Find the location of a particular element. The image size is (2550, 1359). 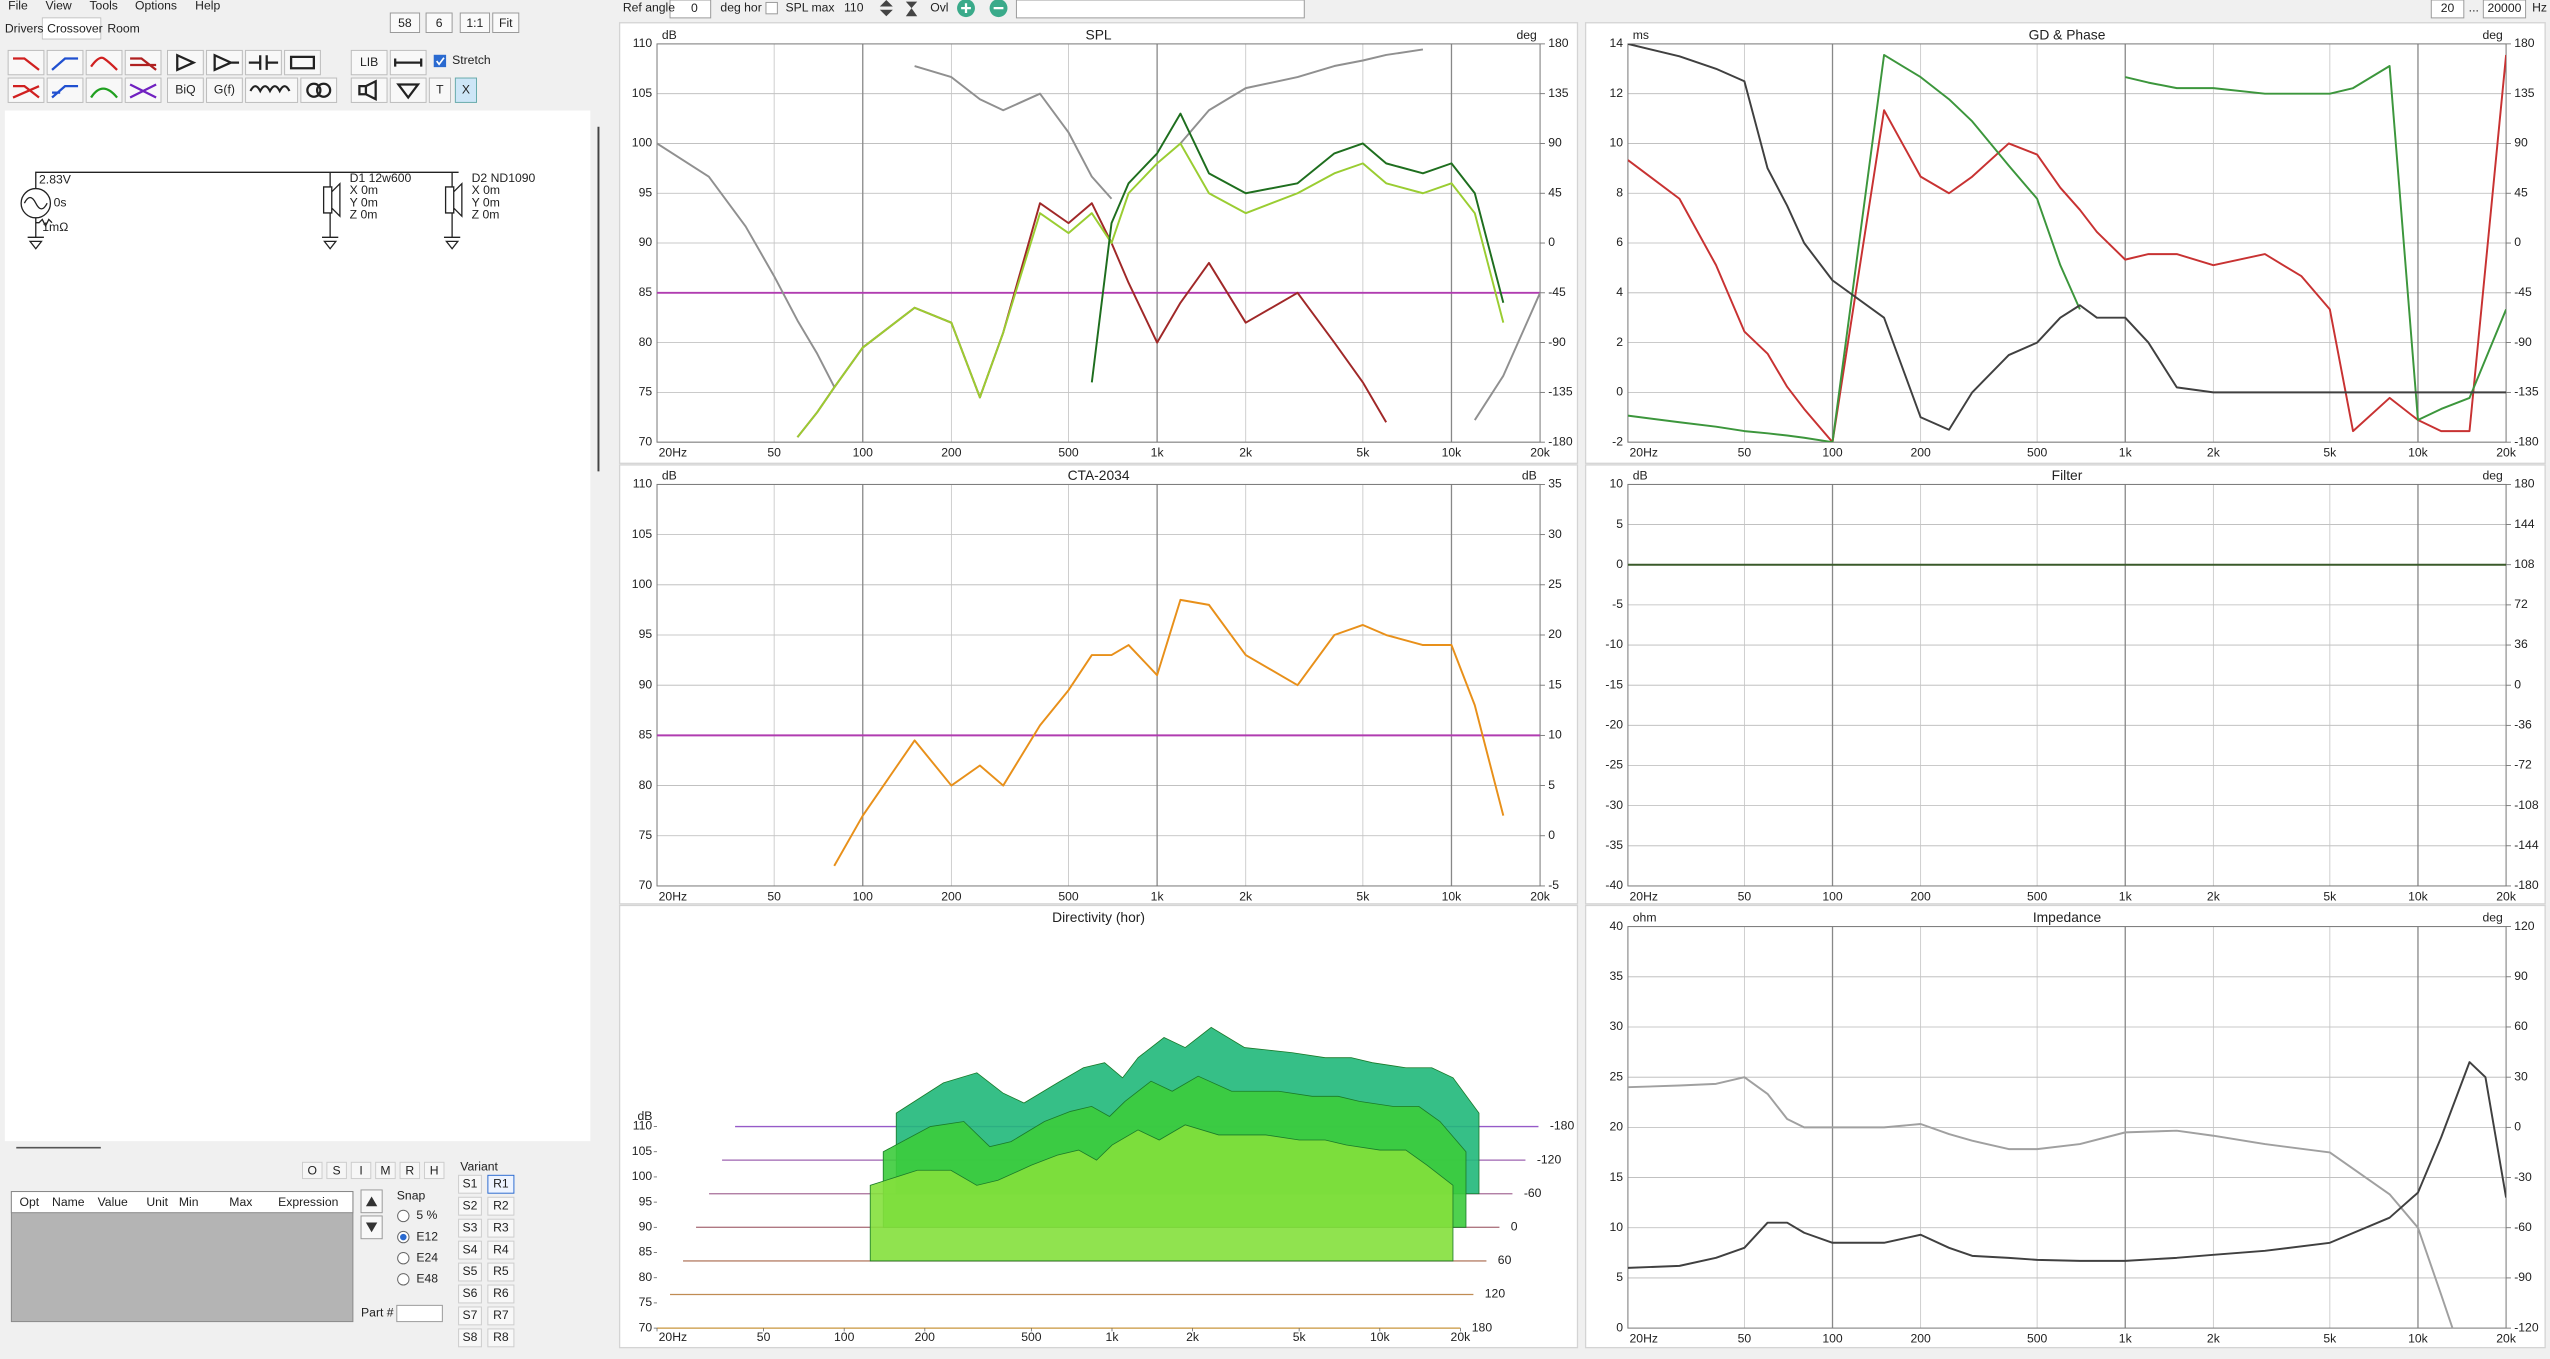

angle-label: -180 is located at coordinates (1562, 1126).